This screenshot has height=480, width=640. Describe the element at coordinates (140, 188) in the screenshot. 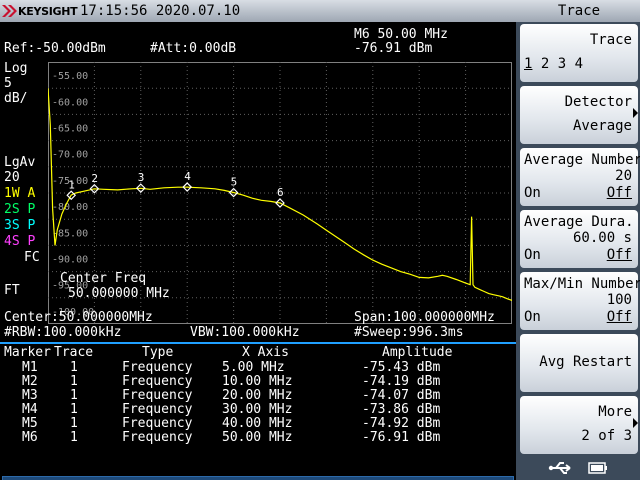

I see `marker-3-diamond` at that location.